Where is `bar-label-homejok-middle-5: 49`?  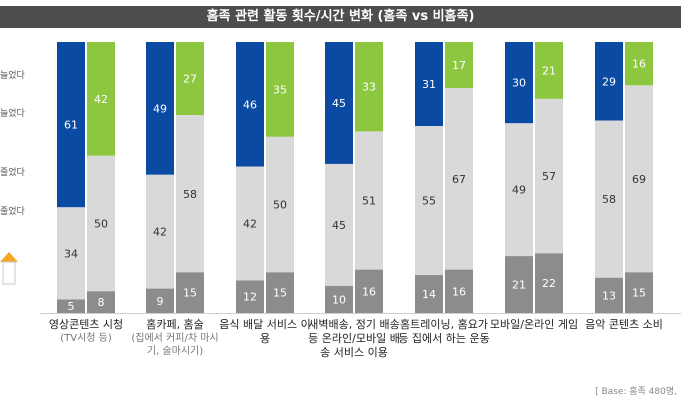 bar-label-homejok-middle-5: 49 is located at coordinates (519, 190).